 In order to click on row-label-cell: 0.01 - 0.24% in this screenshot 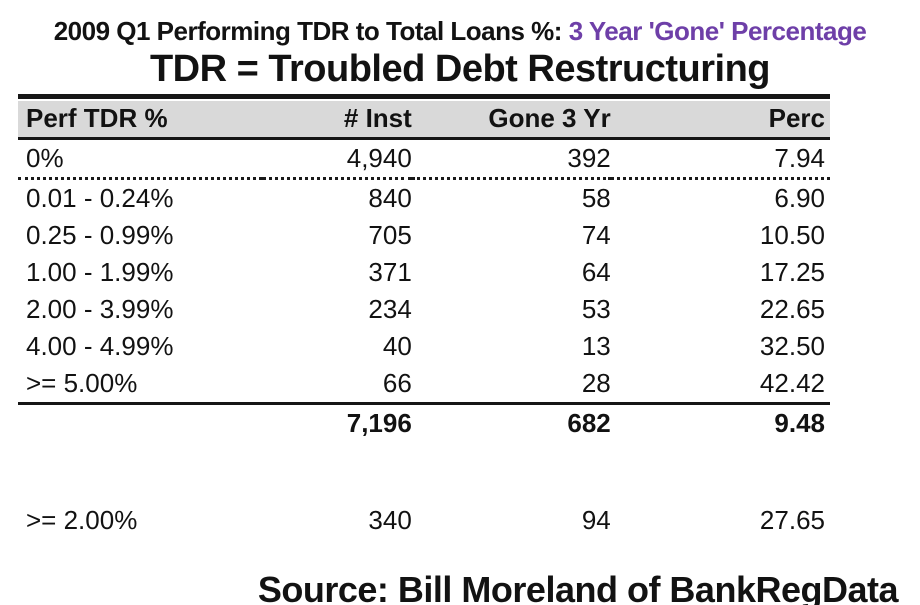, I will do `click(100, 198)`.